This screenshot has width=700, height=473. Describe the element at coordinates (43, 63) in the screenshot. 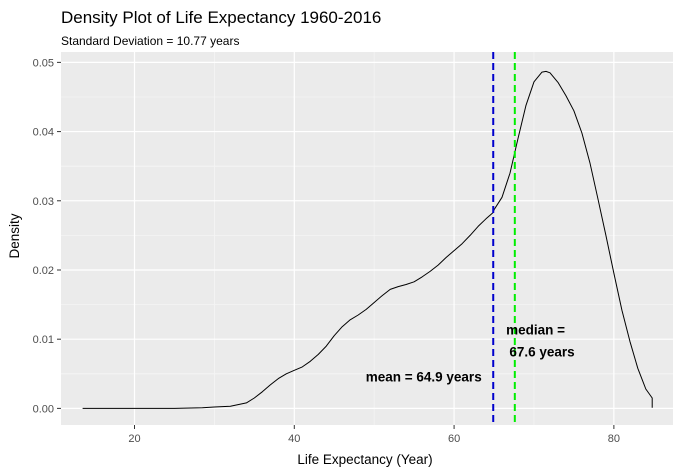

I see `y-tick-label: 0.05` at that location.